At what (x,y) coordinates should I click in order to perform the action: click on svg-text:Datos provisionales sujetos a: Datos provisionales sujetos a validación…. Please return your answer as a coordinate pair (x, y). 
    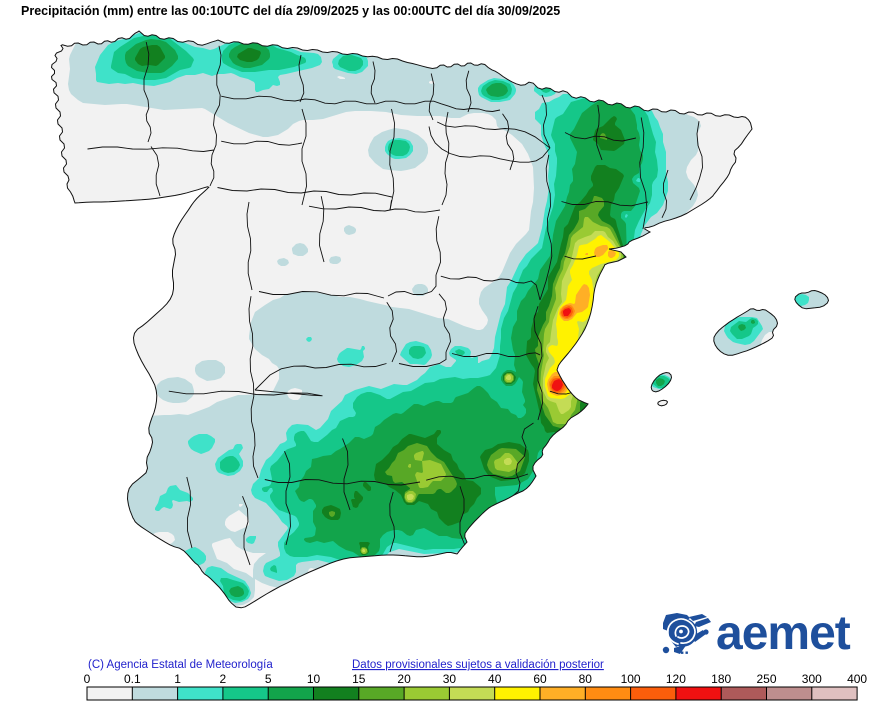
    Looking at the image, I should click on (478, 665).